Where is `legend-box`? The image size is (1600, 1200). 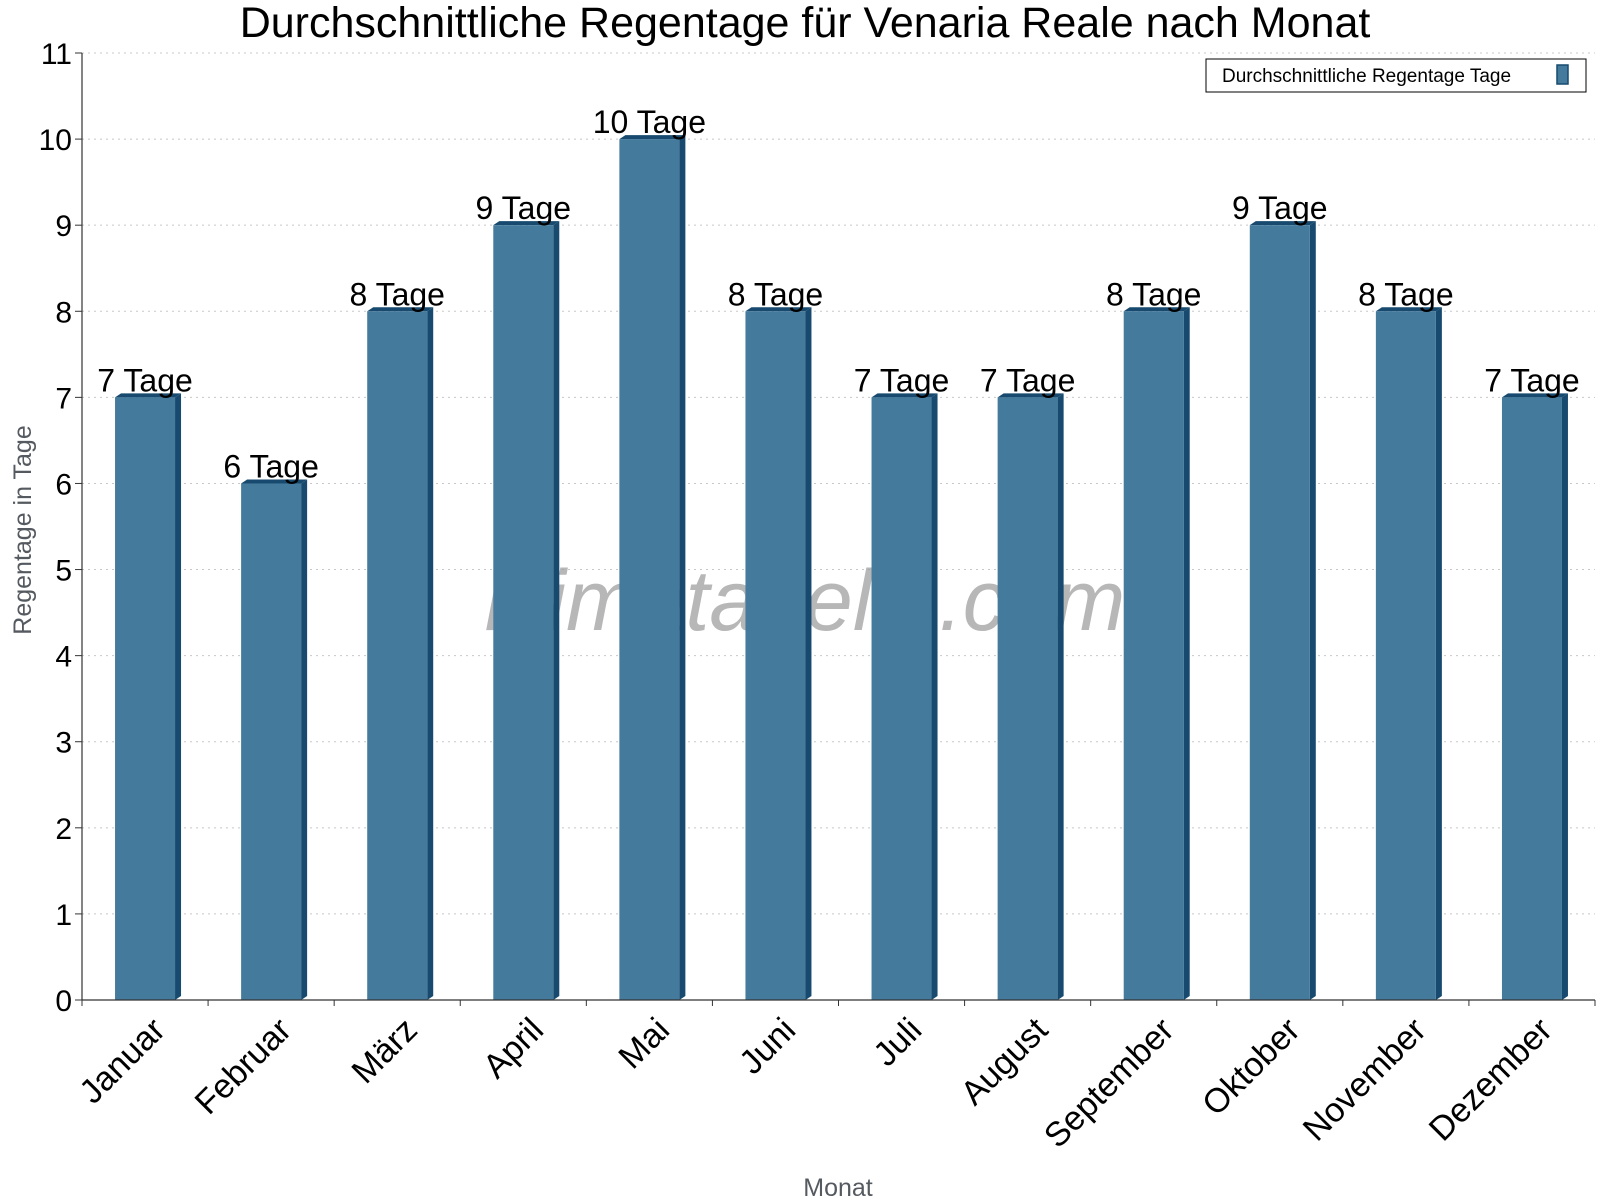
legend-box is located at coordinates (1396, 75).